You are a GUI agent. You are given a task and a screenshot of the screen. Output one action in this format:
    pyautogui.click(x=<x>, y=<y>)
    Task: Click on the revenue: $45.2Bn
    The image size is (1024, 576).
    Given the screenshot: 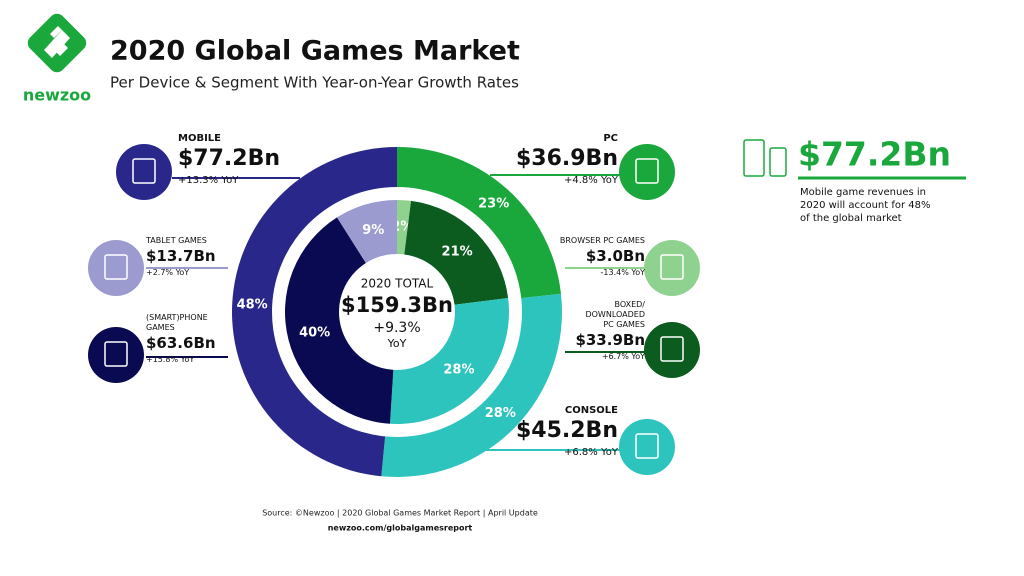 What is the action you would take?
    pyautogui.click(x=566, y=430)
    